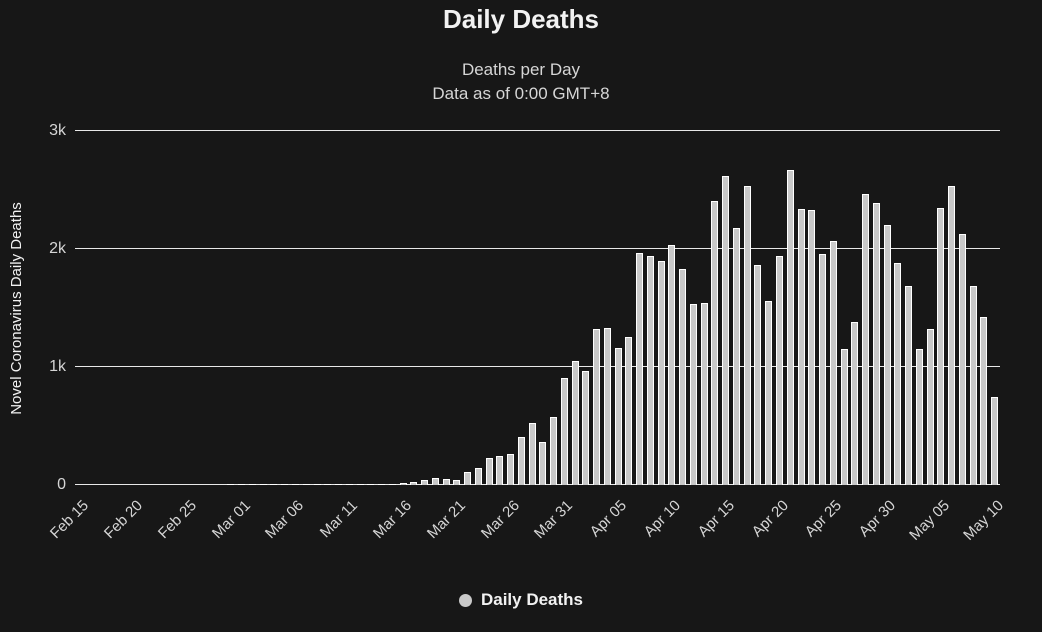  Describe the element at coordinates (61, 484) in the screenshot. I see `y-axis-label-0: 0` at that location.